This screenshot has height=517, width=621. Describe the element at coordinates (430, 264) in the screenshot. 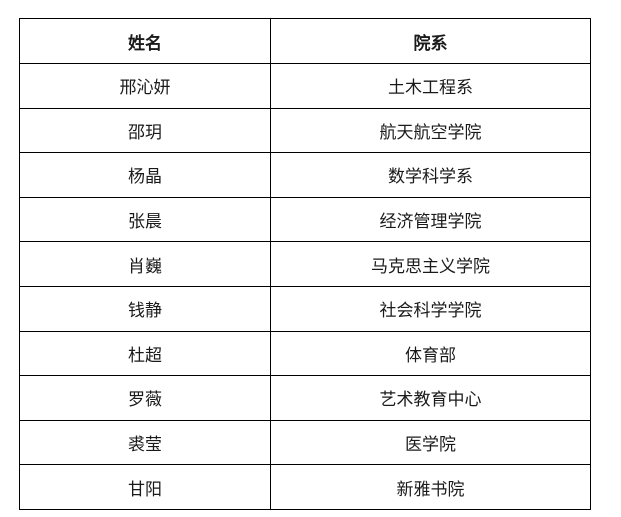

I see `dept-cell: 马克思主义学院` at that location.